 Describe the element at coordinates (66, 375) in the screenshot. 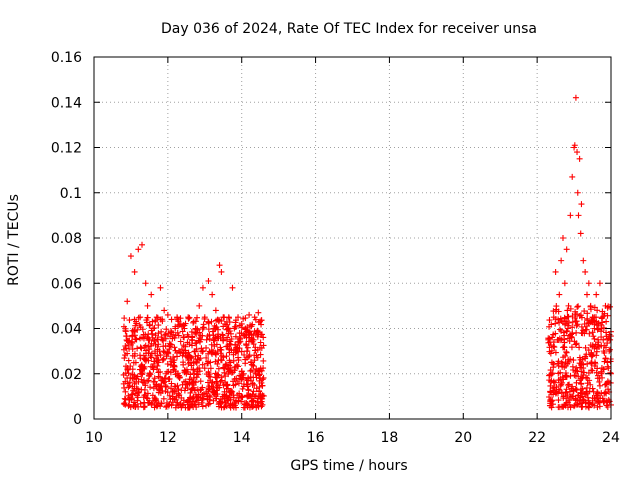

I see `y-tick-label: 0.02` at that location.